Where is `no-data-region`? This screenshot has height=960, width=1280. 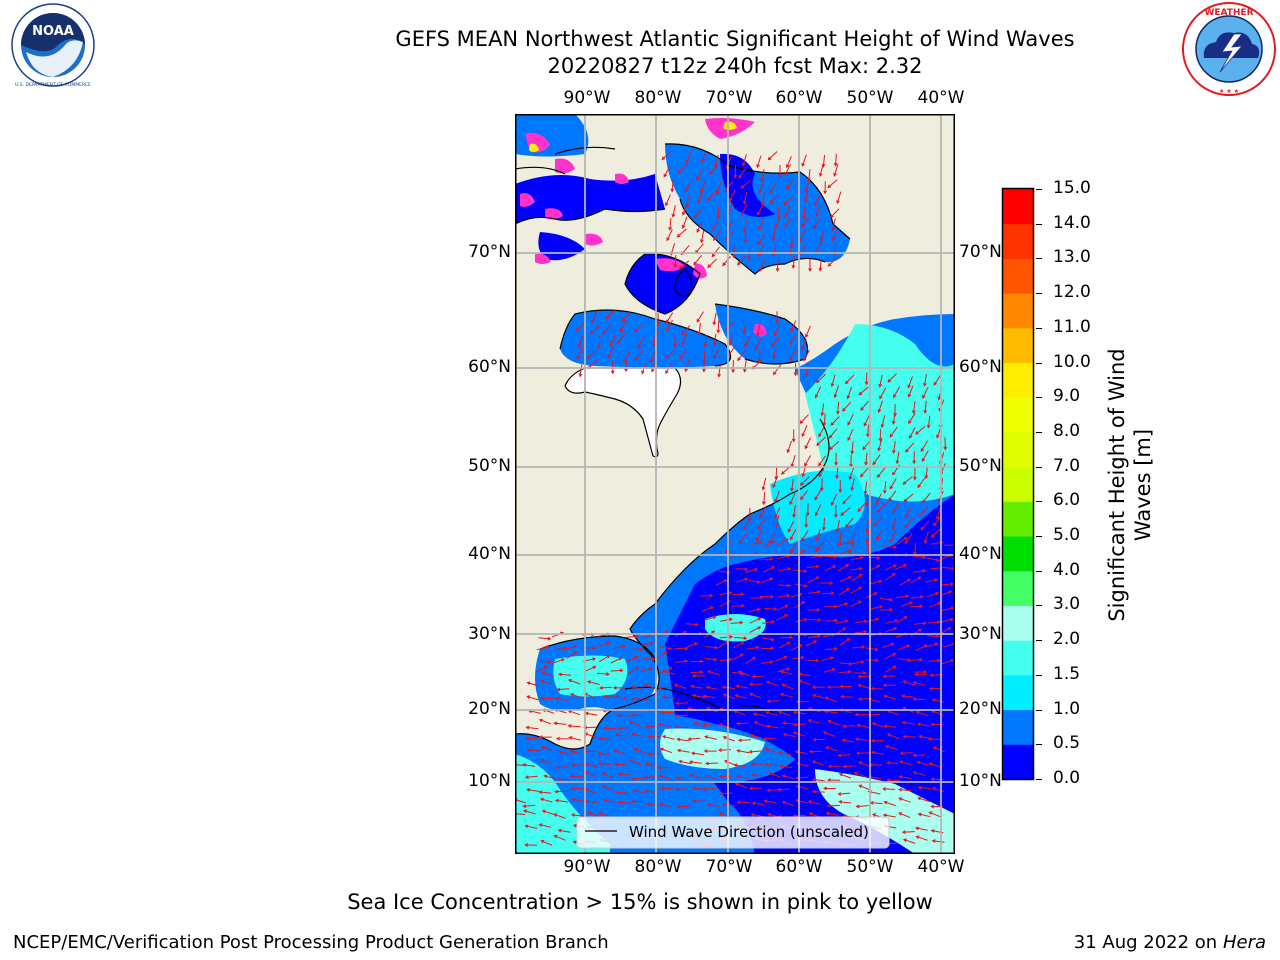
no-data-region is located at coordinates (623, 412).